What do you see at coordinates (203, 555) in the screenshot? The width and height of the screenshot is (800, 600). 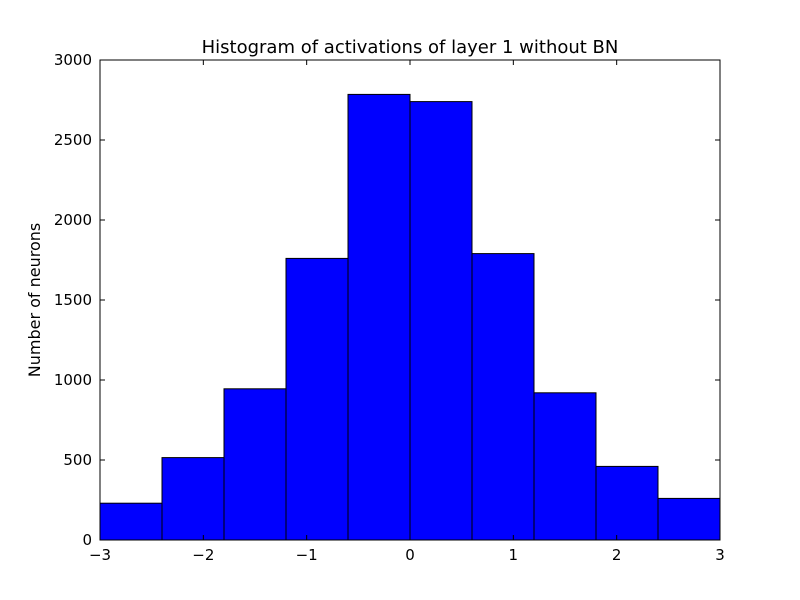 I see `x-tick-label: −2` at bounding box center [203, 555].